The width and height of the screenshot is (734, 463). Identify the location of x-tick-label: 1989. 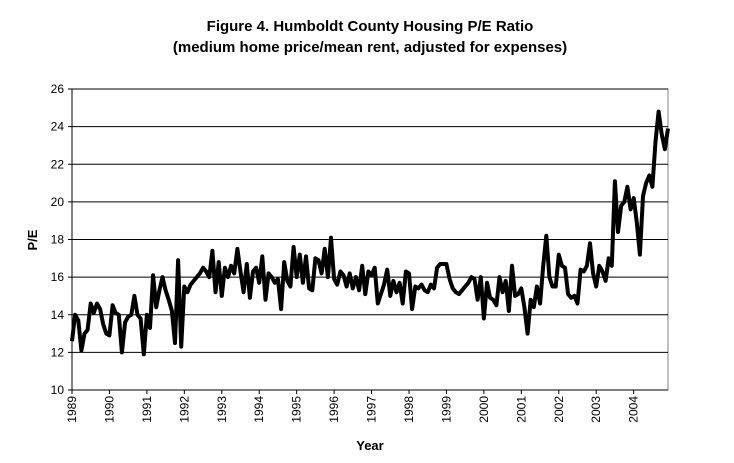
(72, 409).